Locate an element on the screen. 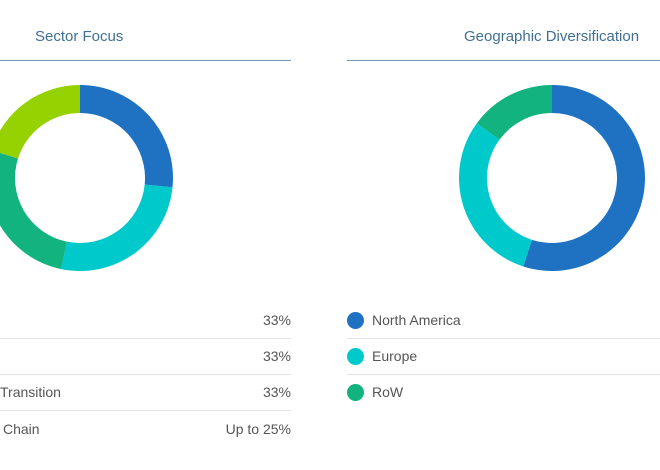 This screenshot has height=470, width=660. sector-row: Transition 33% is located at coordinates (145, 392).